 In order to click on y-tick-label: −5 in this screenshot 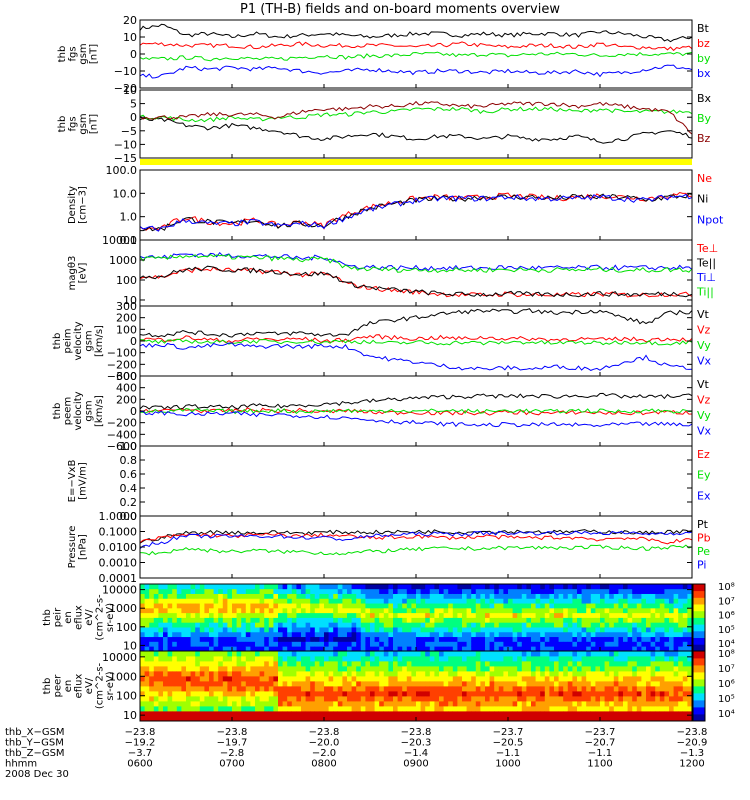, I will do `click(129, 131)`.